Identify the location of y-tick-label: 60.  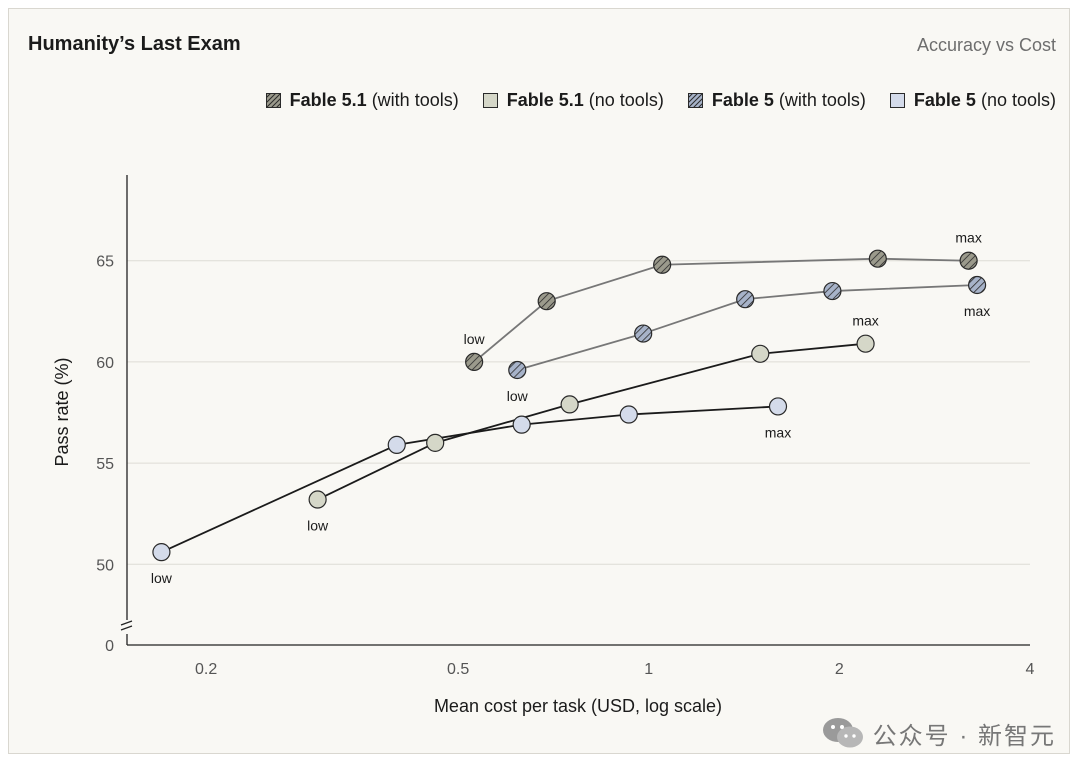
(105, 363).